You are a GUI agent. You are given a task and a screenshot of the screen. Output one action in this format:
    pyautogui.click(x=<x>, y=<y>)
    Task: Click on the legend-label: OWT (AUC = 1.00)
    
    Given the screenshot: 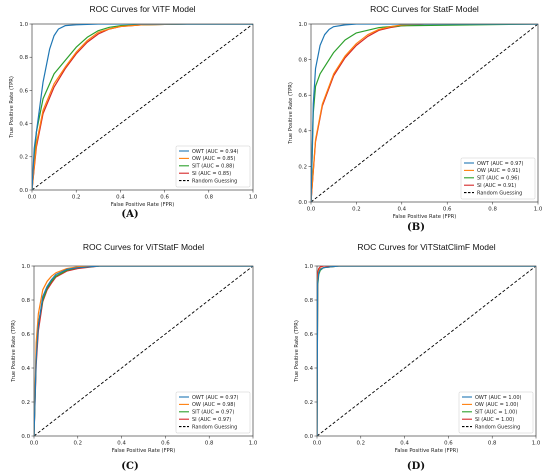 What is the action you would take?
    pyautogui.click(x=498, y=398)
    